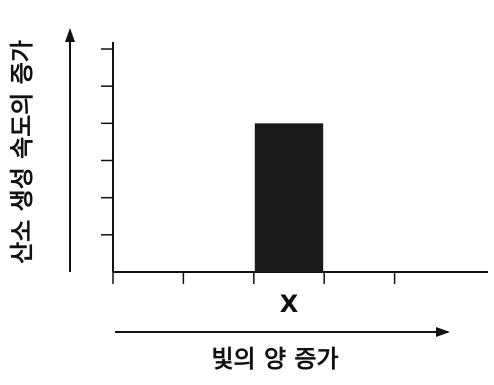 The image size is (494, 385). What do you see at coordinates (274, 359) in the screenshot?
I see `x-axis-label: 빛의 양 증가` at bounding box center [274, 359].